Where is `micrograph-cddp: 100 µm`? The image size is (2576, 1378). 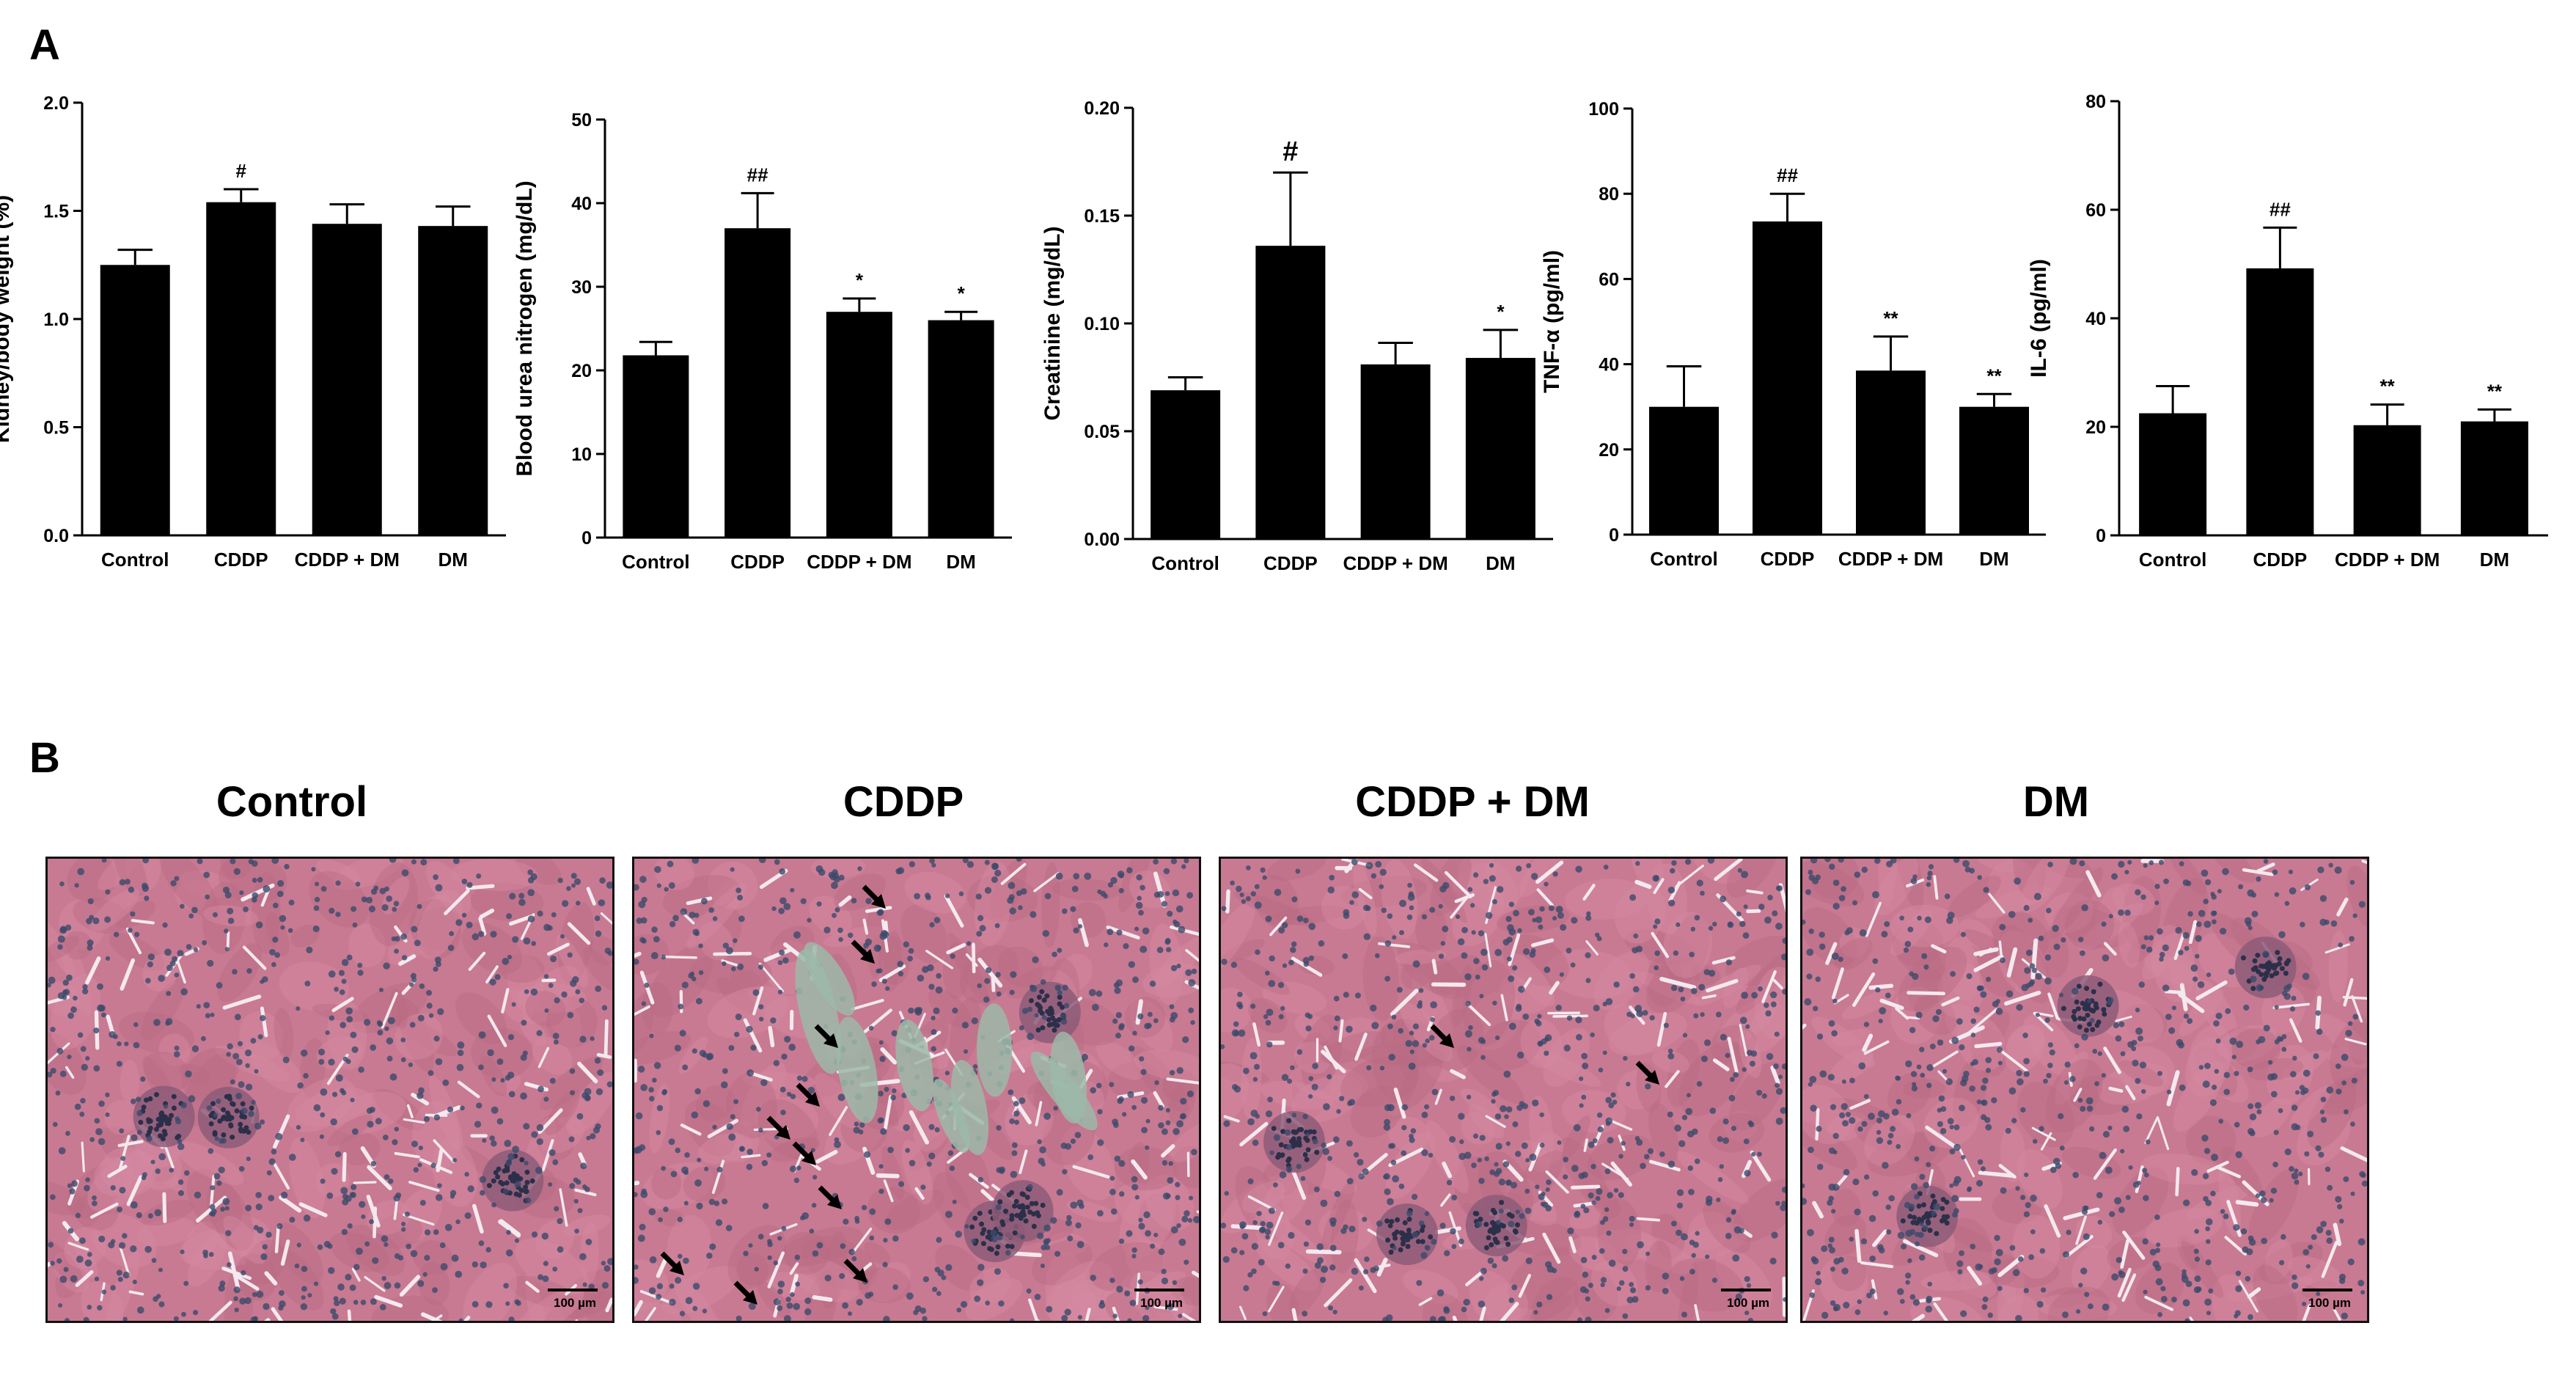
micrograph-cddp: 100 µm is located at coordinates (917, 1090).